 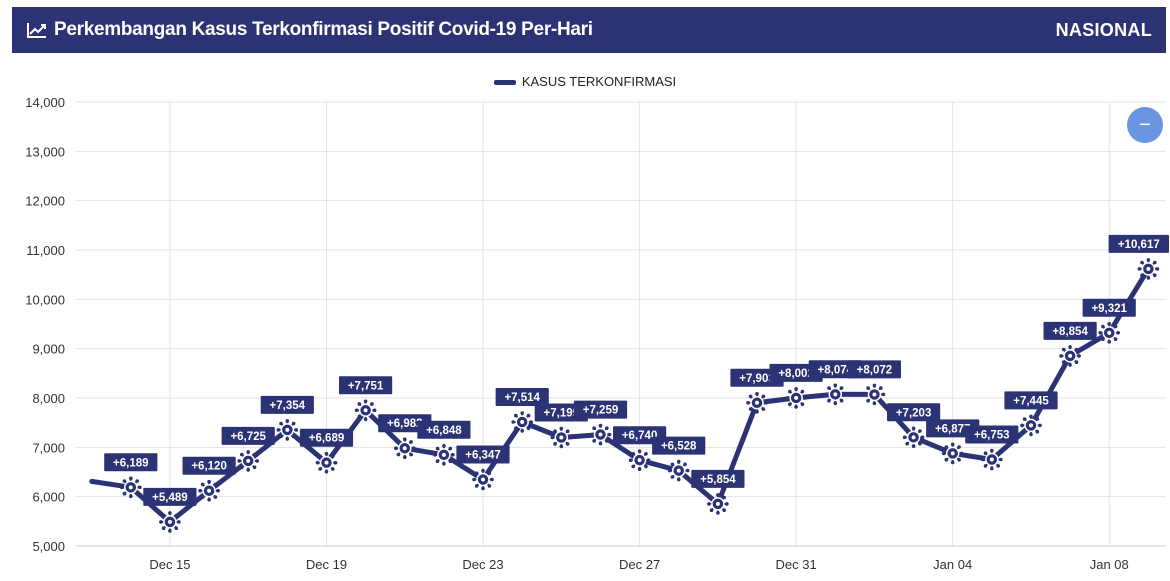 I want to click on data-label: +7,203, so click(x=914, y=413).